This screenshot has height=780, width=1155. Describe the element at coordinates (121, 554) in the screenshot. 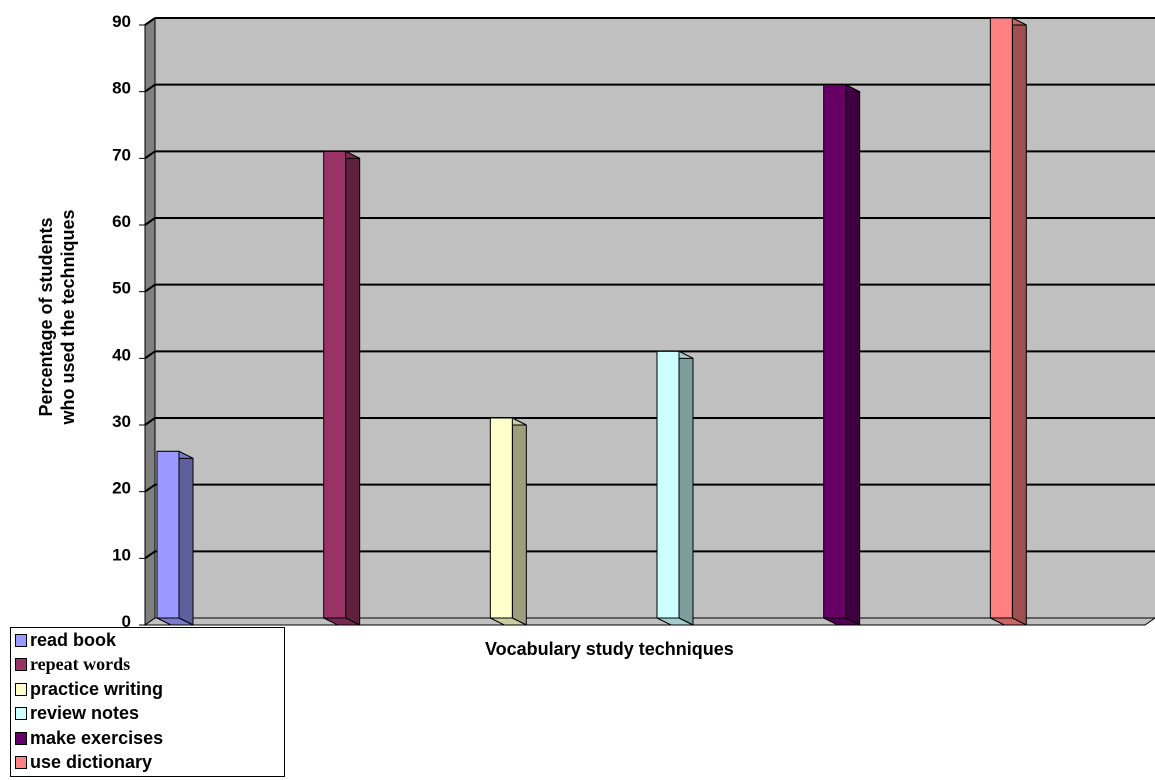

I see `y-tick-label: 10` at that location.